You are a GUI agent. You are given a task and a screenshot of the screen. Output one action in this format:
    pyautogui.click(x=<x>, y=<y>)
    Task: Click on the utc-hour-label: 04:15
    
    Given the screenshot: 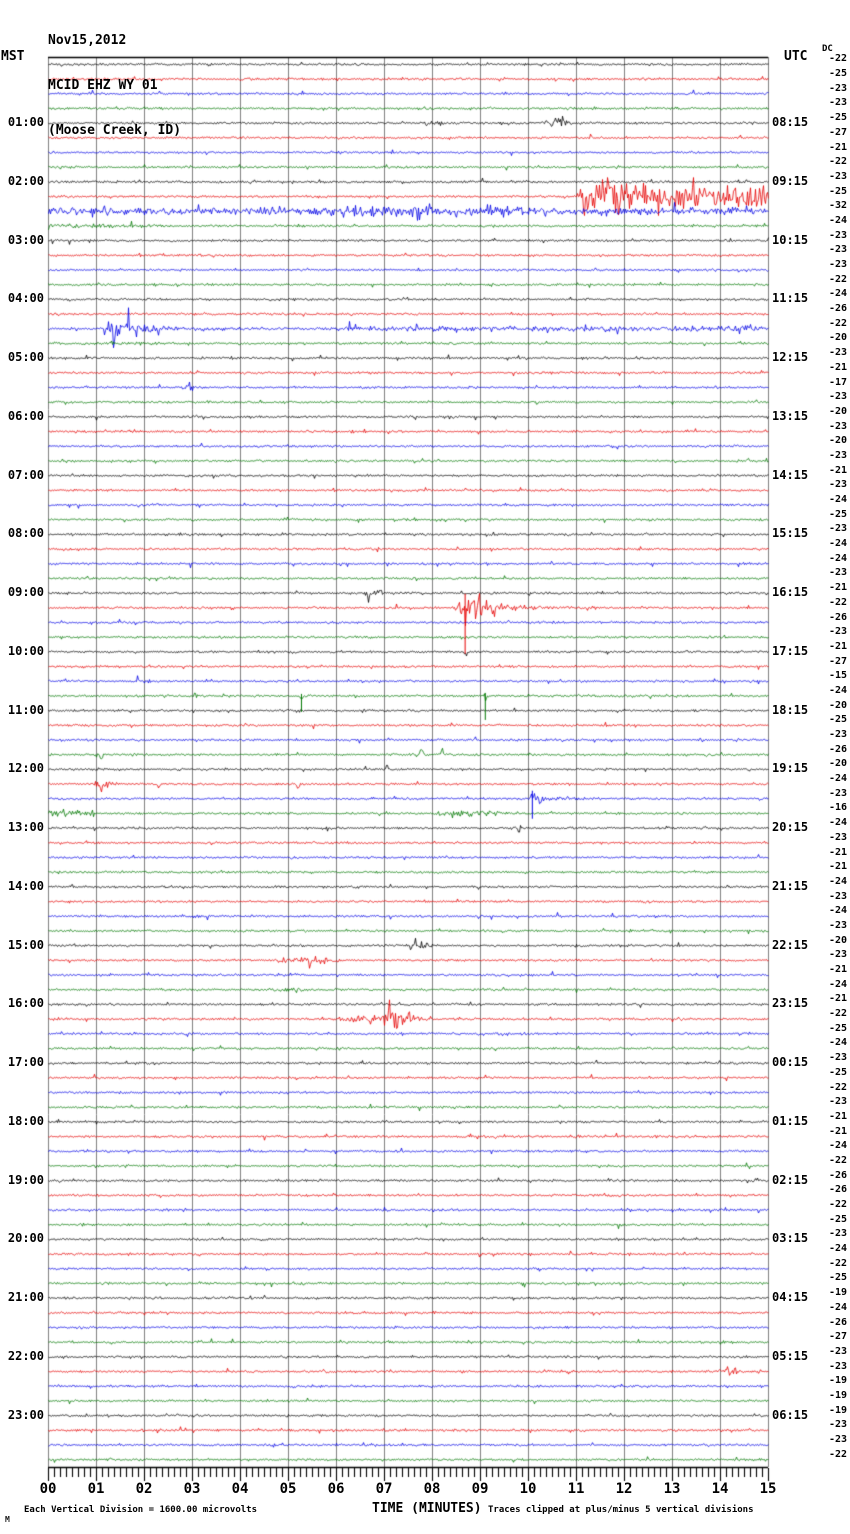 What is the action you would take?
    pyautogui.click(x=790, y=1297)
    